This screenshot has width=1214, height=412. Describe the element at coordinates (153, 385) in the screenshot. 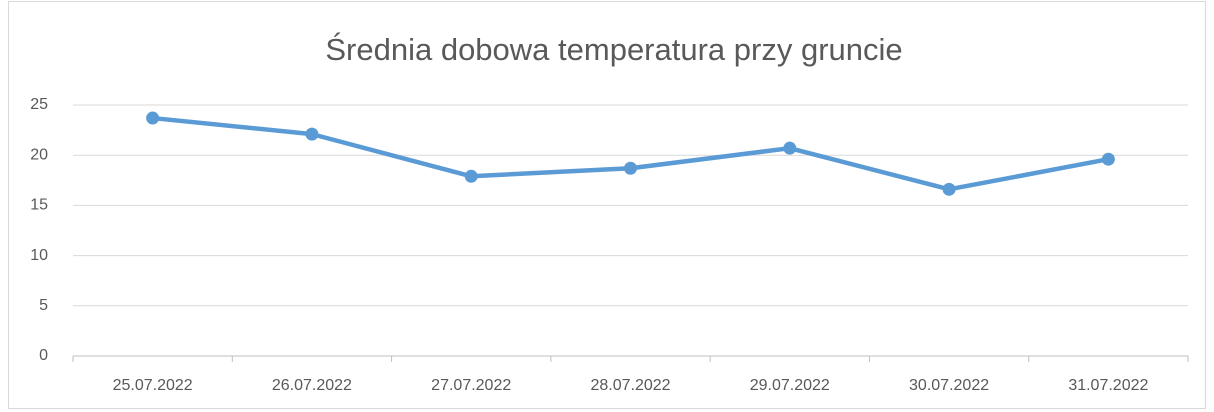

I see `x-tick-label: 25.07.2022` at that location.